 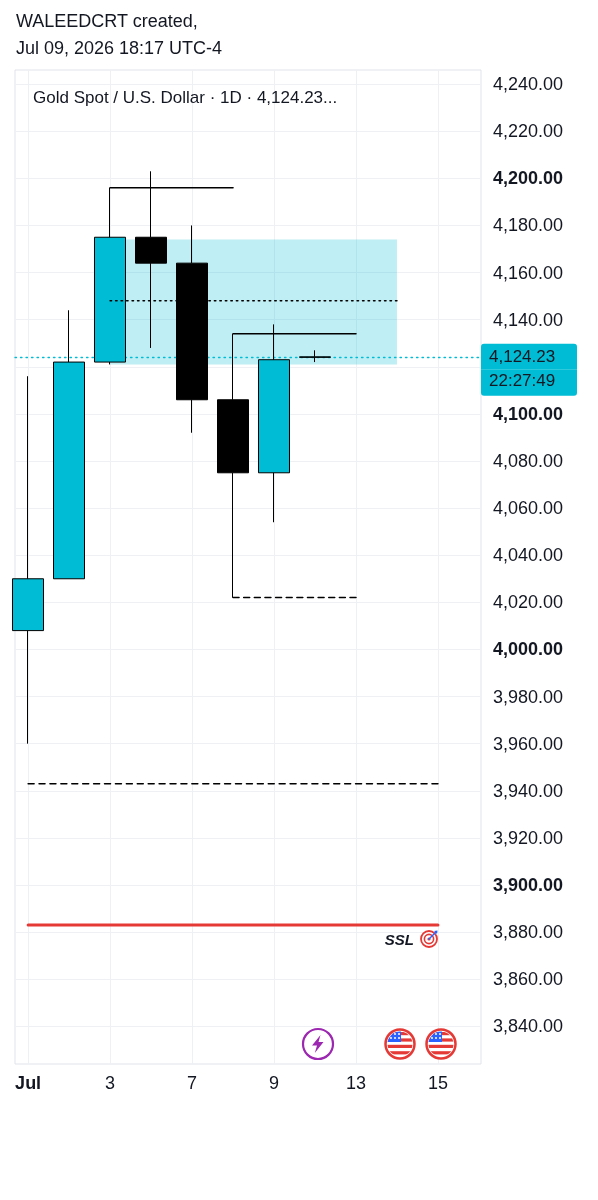 I want to click on x-tick-label: 7, so click(x=192, y=1083).